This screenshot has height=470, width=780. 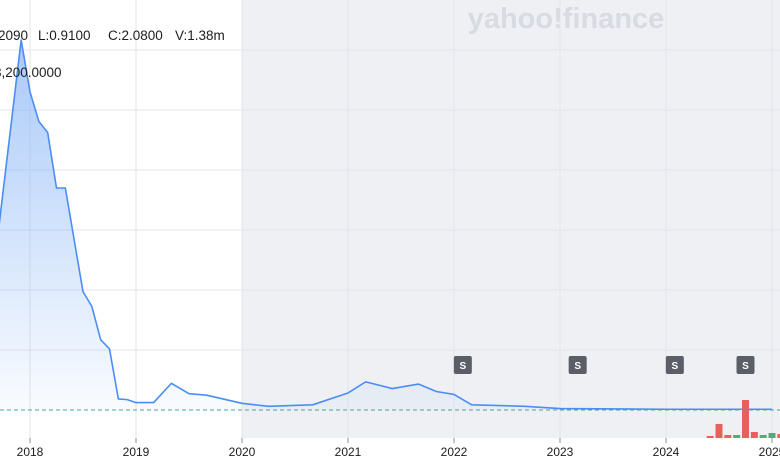 What do you see at coordinates (769, 452) in the screenshot?
I see `x-tick-label: 2025` at bounding box center [769, 452].